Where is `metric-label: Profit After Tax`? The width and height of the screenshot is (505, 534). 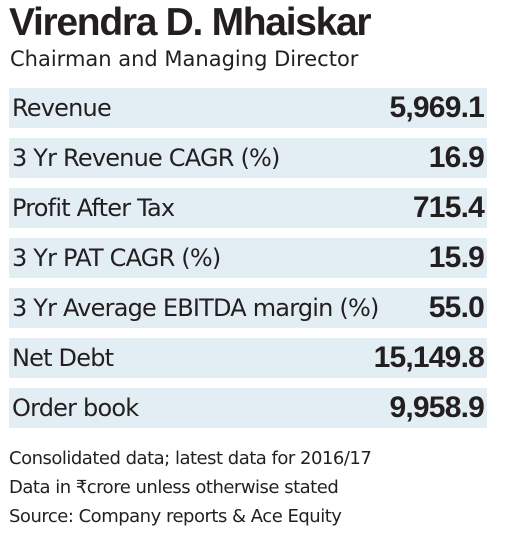
metric-label: Profit After Tax is located at coordinates (93, 208).